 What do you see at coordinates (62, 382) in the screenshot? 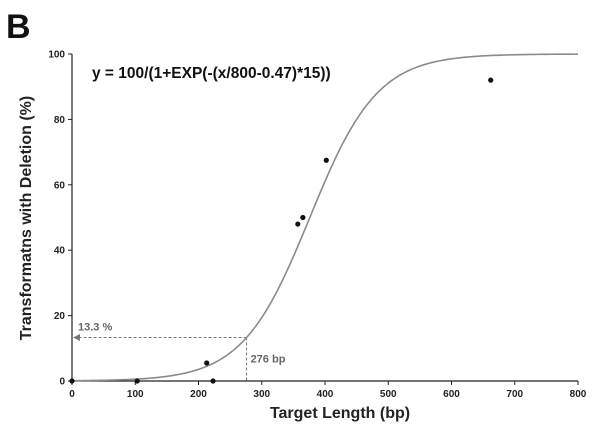
I see `y-tick-label: 0` at bounding box center [62, 382].